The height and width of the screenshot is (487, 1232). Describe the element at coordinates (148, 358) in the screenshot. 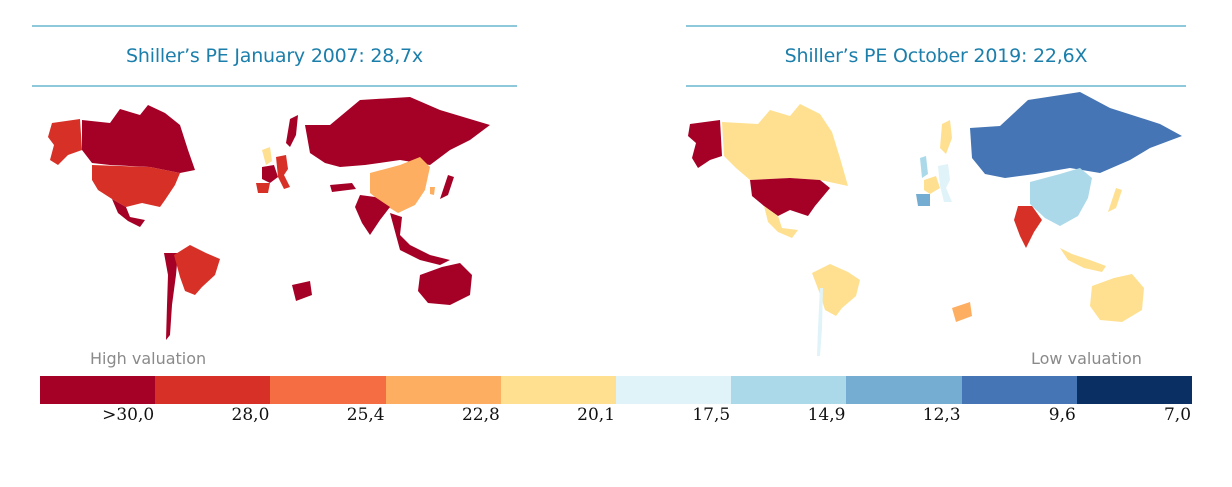

I see `high-valuation-label: High valuation` at that location.